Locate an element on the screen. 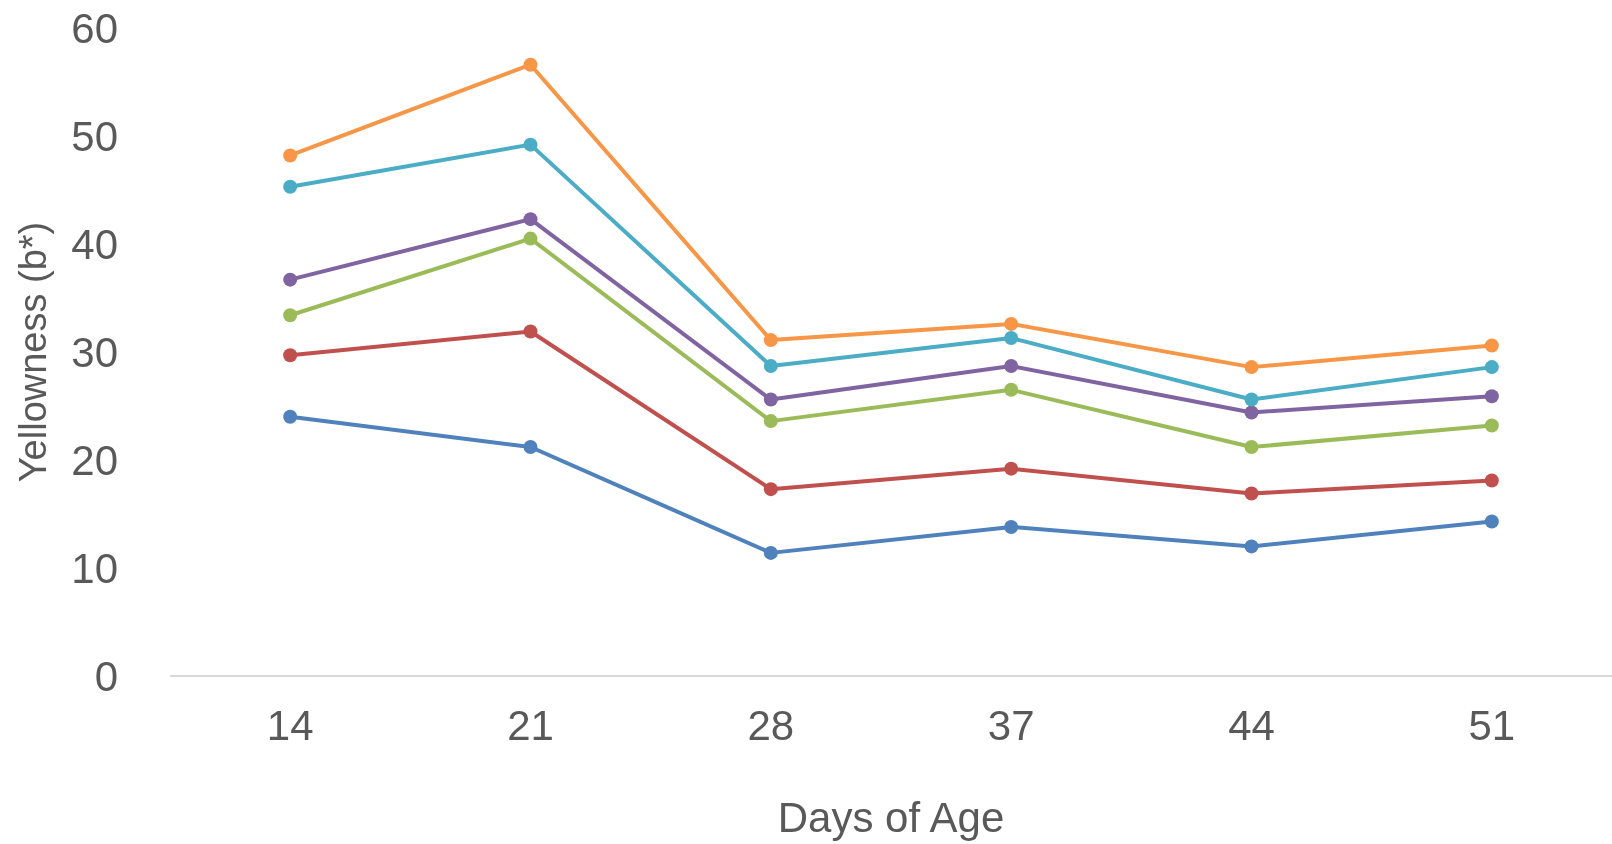 This screenshot has width=1612, height=844. x-axis-title: Days of Age is located at coordinates (891, 817).